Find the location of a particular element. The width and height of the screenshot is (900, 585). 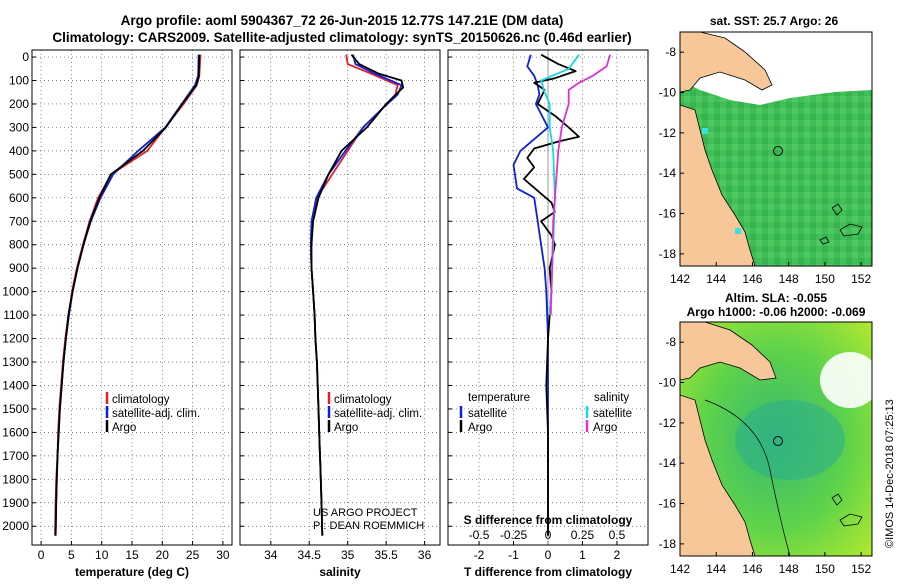

s-tick-label: 0.5 is located at coordinates (617, 535).